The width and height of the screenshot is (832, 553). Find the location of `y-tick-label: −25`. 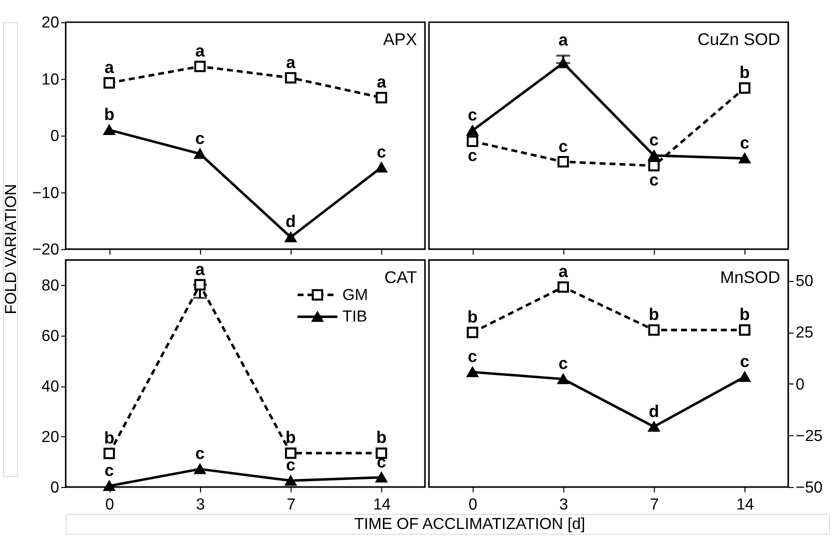

y-tick-label: −25 is located at coordinates (809, 436).